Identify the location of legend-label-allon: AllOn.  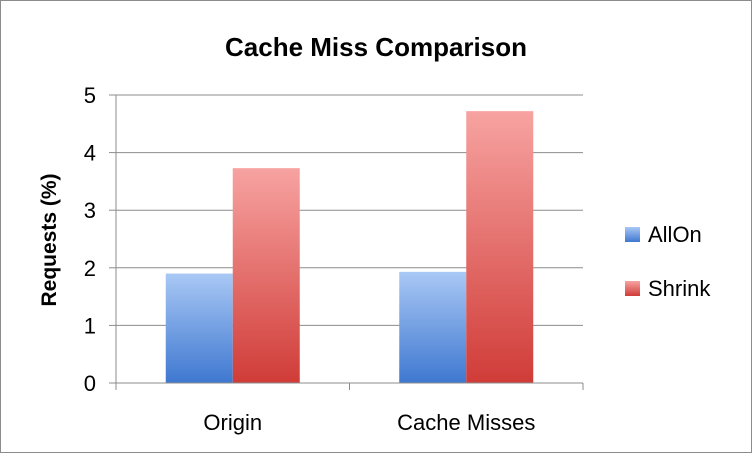
(675, 234).